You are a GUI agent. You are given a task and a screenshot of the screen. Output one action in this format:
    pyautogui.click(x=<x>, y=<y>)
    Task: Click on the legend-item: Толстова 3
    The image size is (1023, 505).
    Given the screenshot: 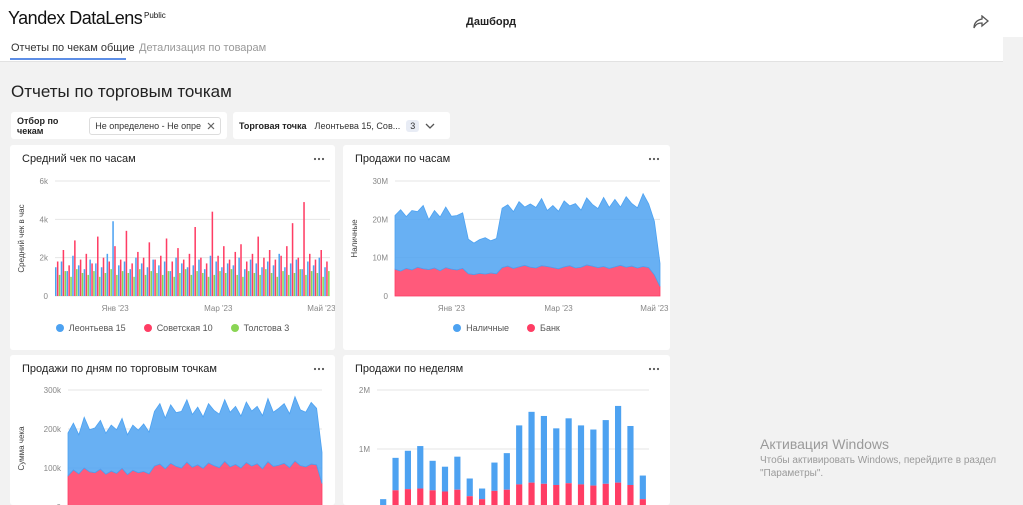 What is the action you would take?
    pyautogui.click(x=259, y=328)
    